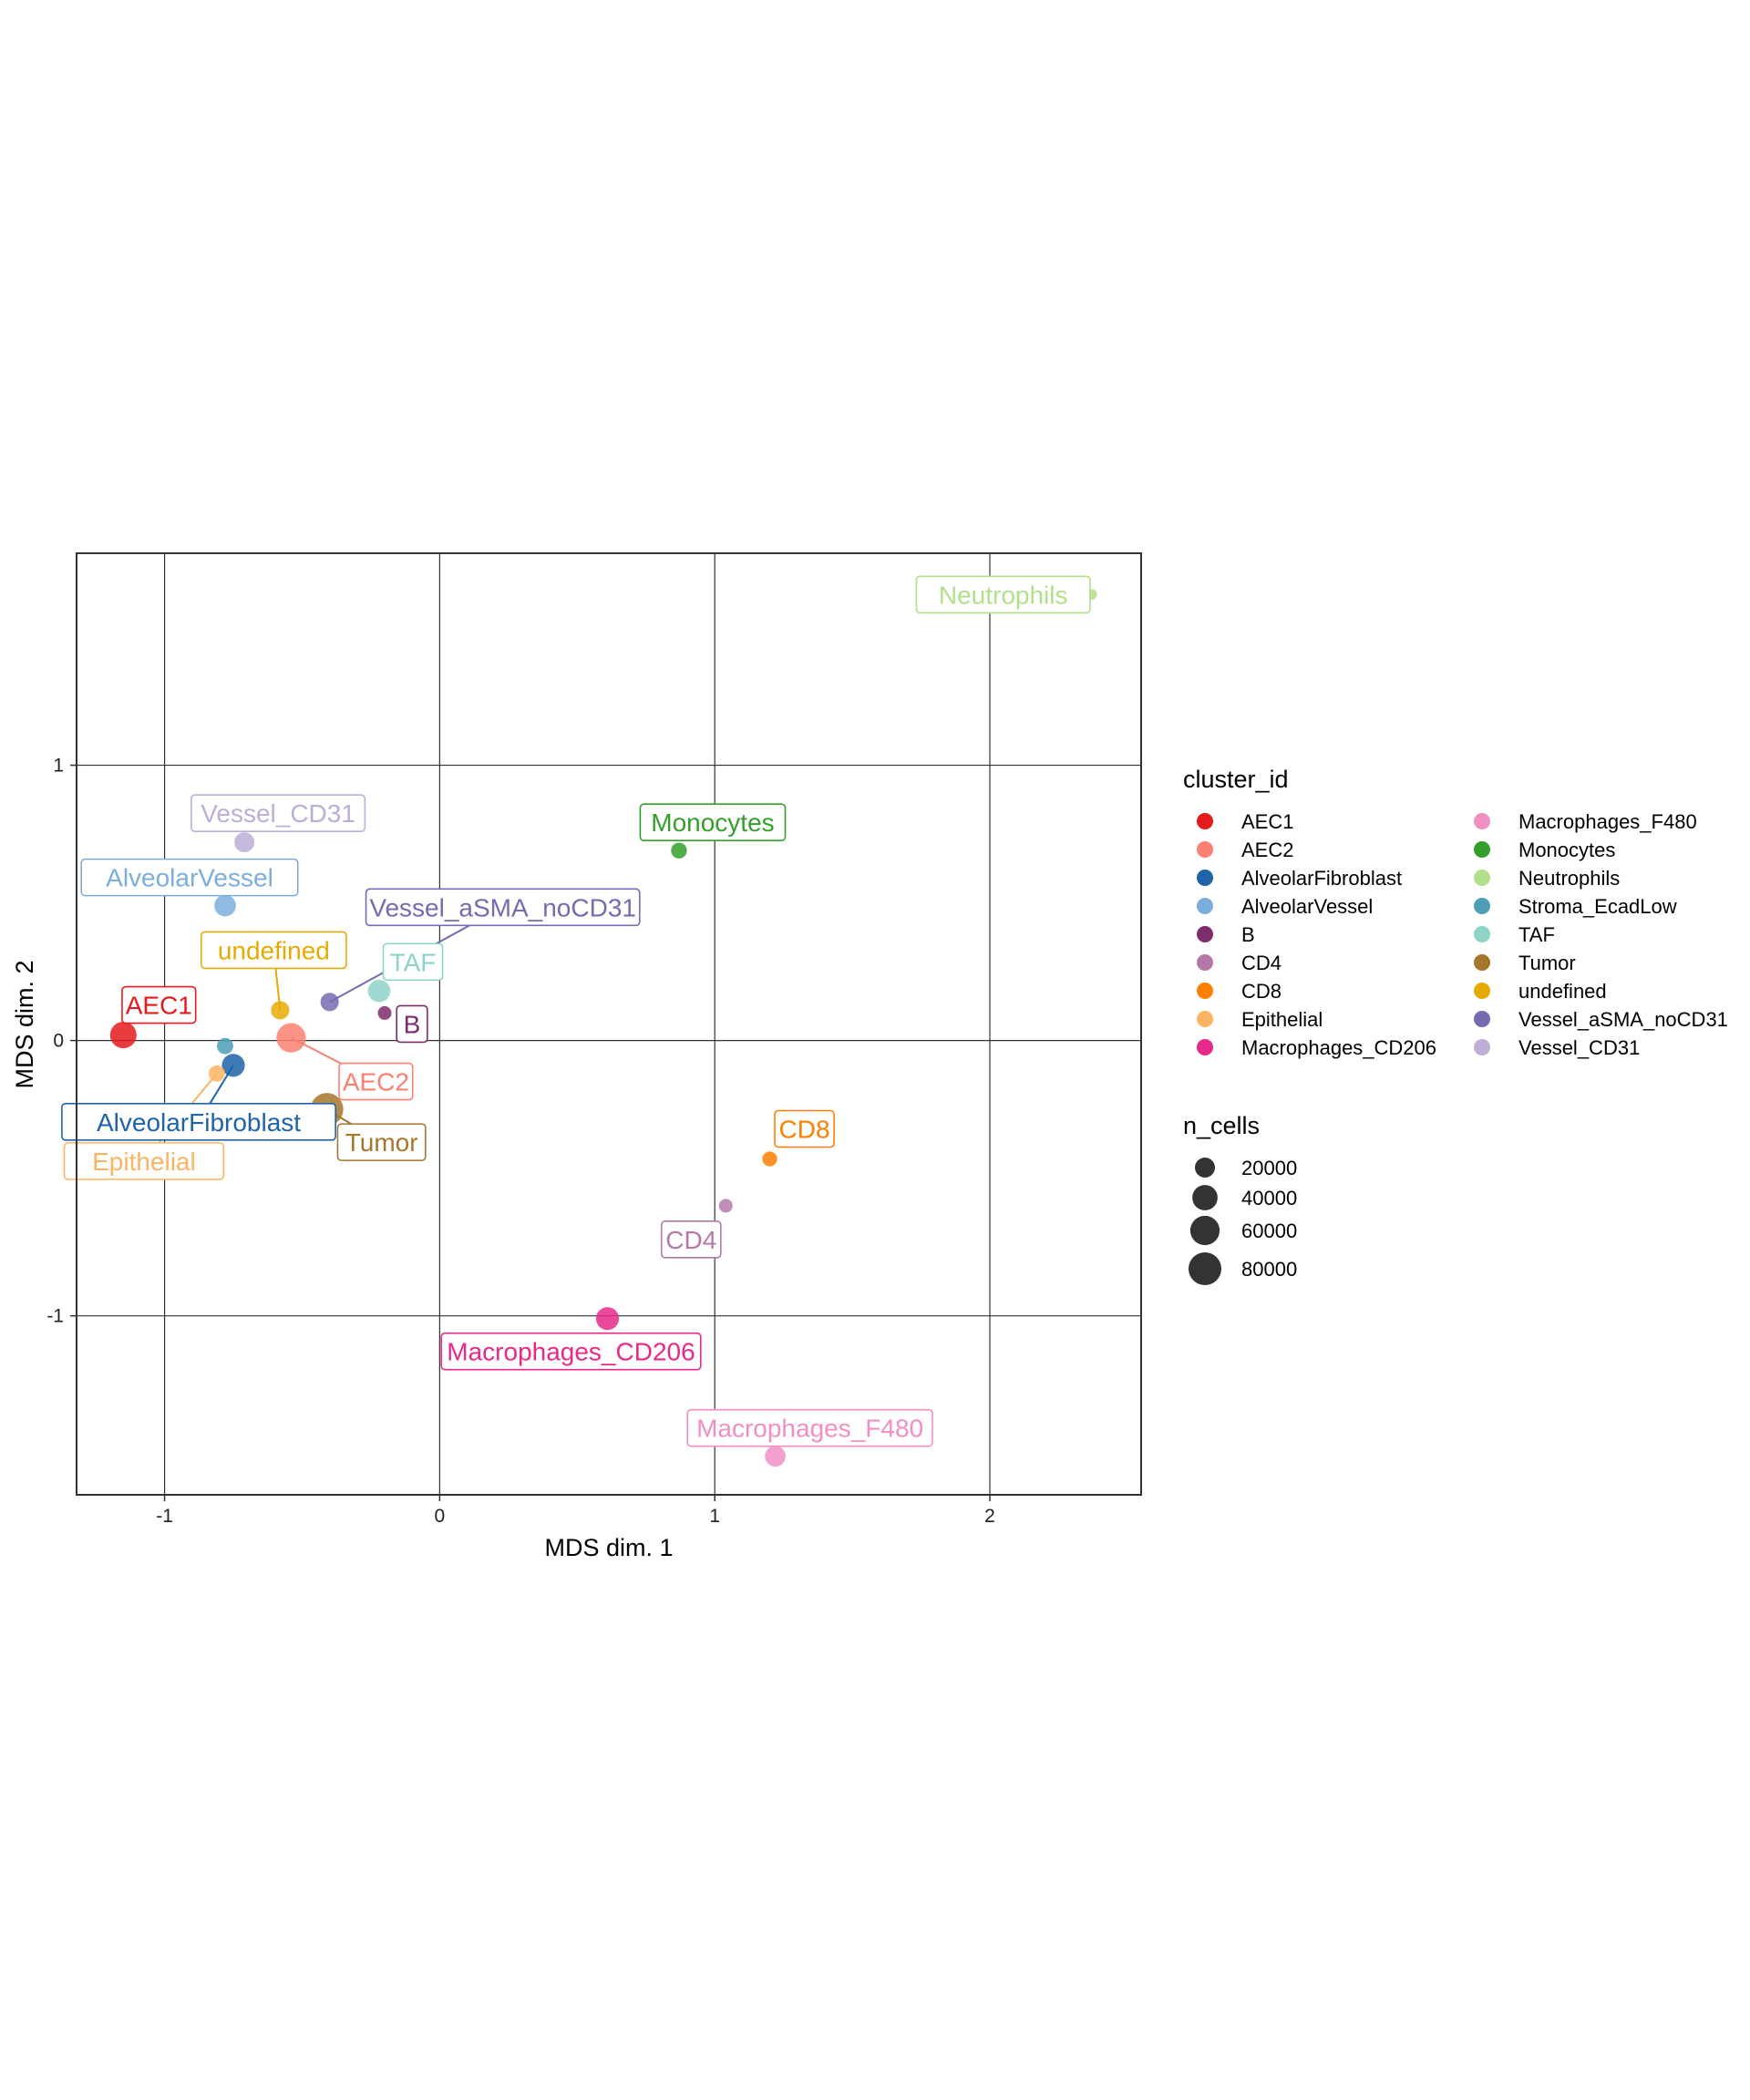 This screenshot has width=1750, height=2100. I want to click on label-cd8: CD8, so click(804, 1130).